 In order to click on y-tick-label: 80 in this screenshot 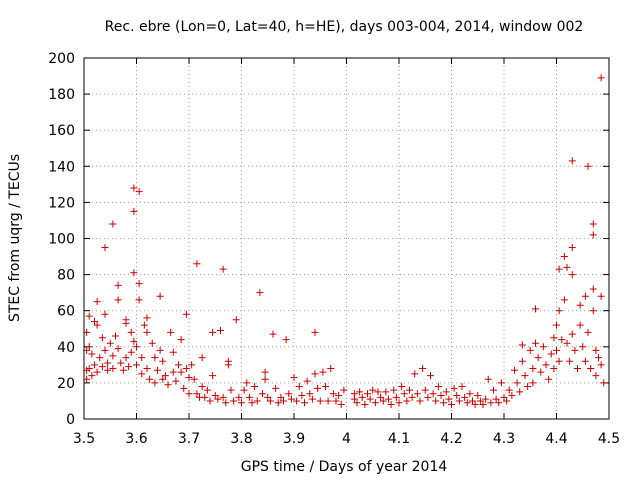, I will do `click(66, 276)`.